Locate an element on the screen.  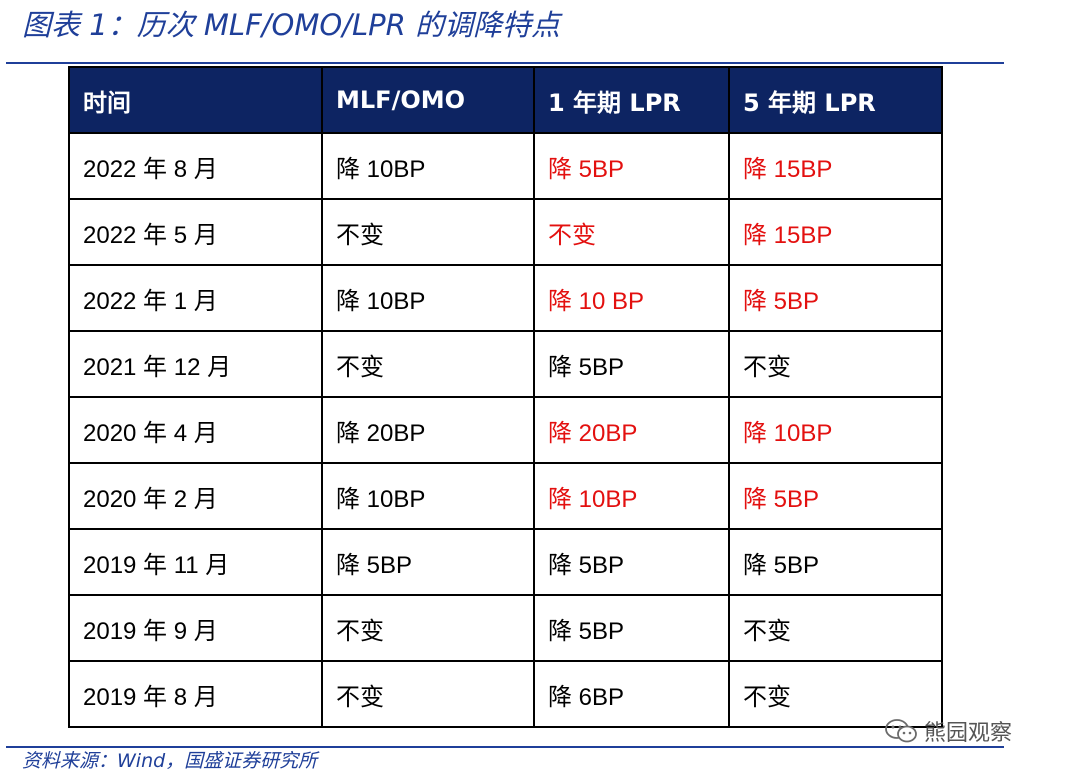
cell-lpr-1y: 降 20BP is located at coordinates (631, 430).